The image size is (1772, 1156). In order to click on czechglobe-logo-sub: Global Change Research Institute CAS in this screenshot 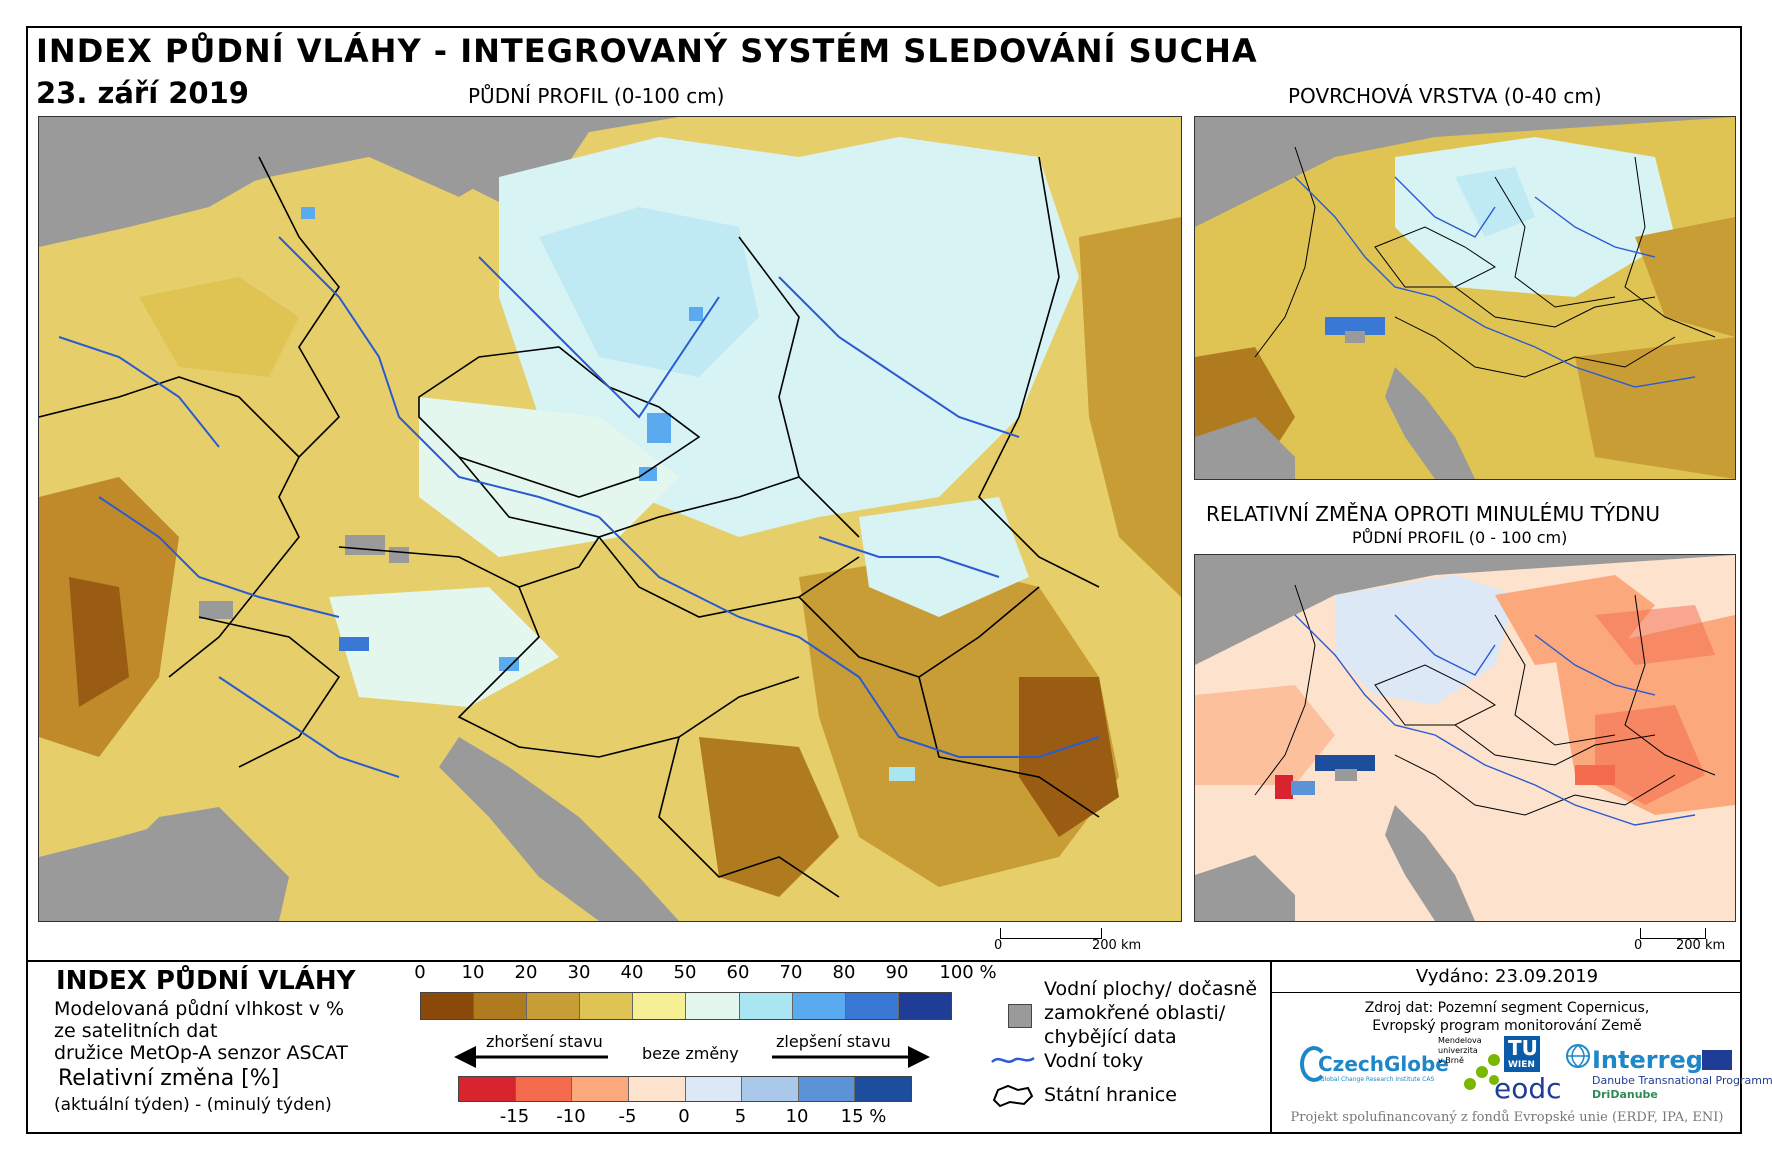, I will do `click(1377, 1079)`.